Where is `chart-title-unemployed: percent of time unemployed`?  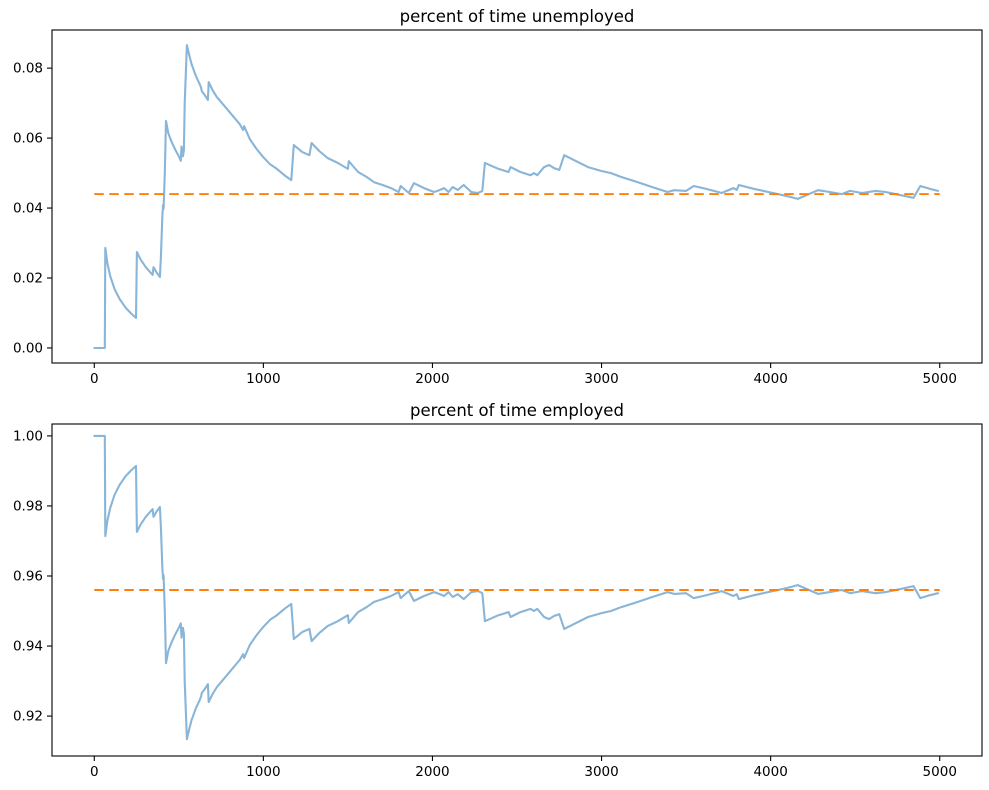 chart-title-unemployed: percent of time unemployed is located at coordinates (517, 16).